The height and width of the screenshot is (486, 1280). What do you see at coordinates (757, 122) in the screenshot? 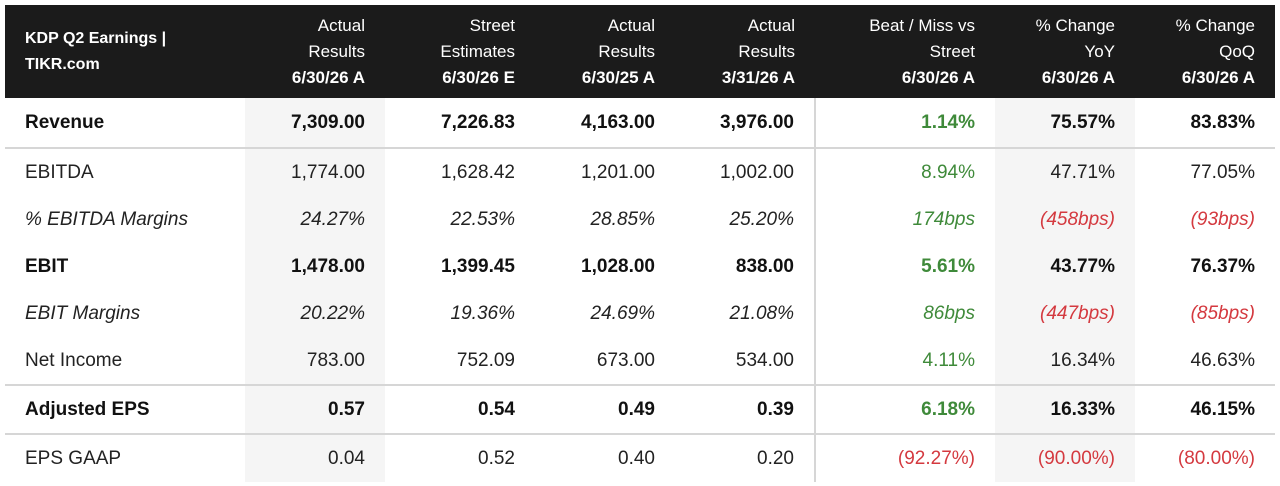
I see `table-cell: 3,976.00` at bounding box center [757, 122].